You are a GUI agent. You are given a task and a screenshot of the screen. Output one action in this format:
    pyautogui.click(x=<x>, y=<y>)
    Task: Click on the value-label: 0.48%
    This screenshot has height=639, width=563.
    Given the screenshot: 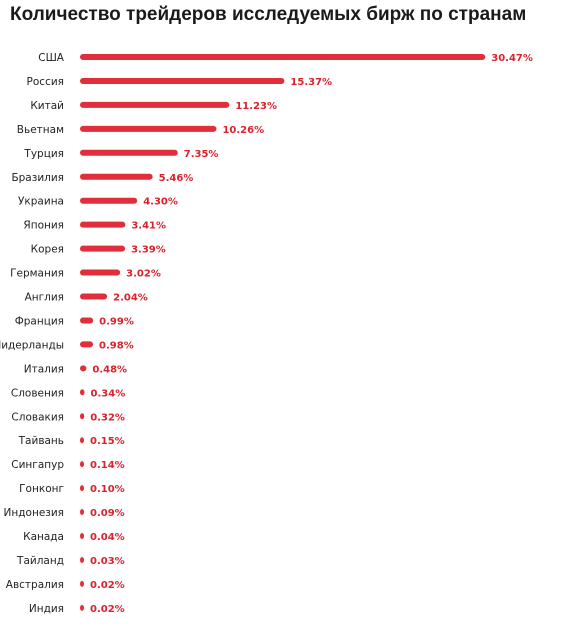 What is the action you would take?
    pyautogui.click(x=109, y=369)
    